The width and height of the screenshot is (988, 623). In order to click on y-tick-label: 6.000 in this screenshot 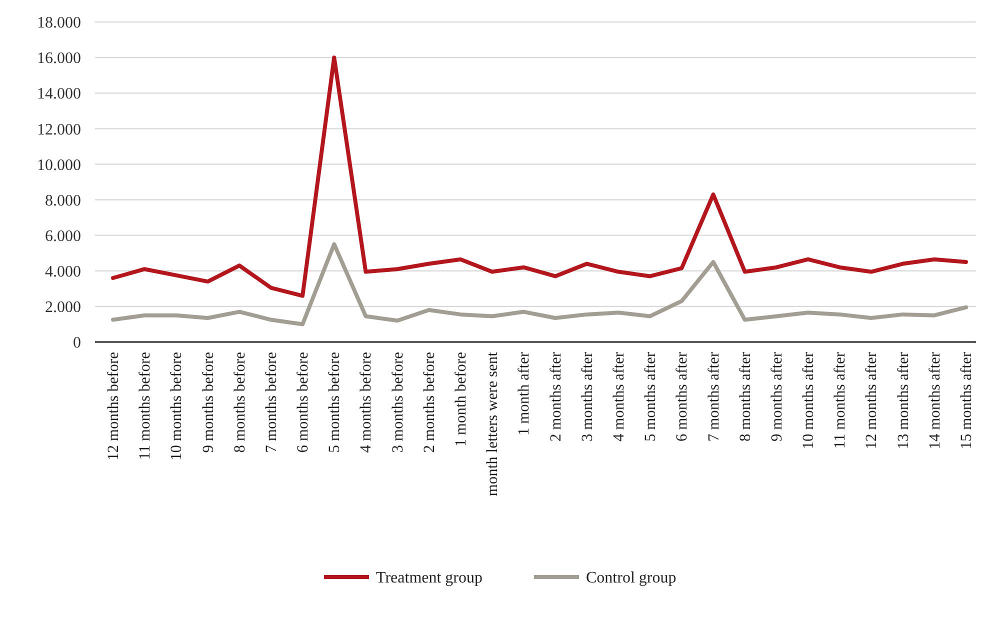, I will do `click(63, 236)`.